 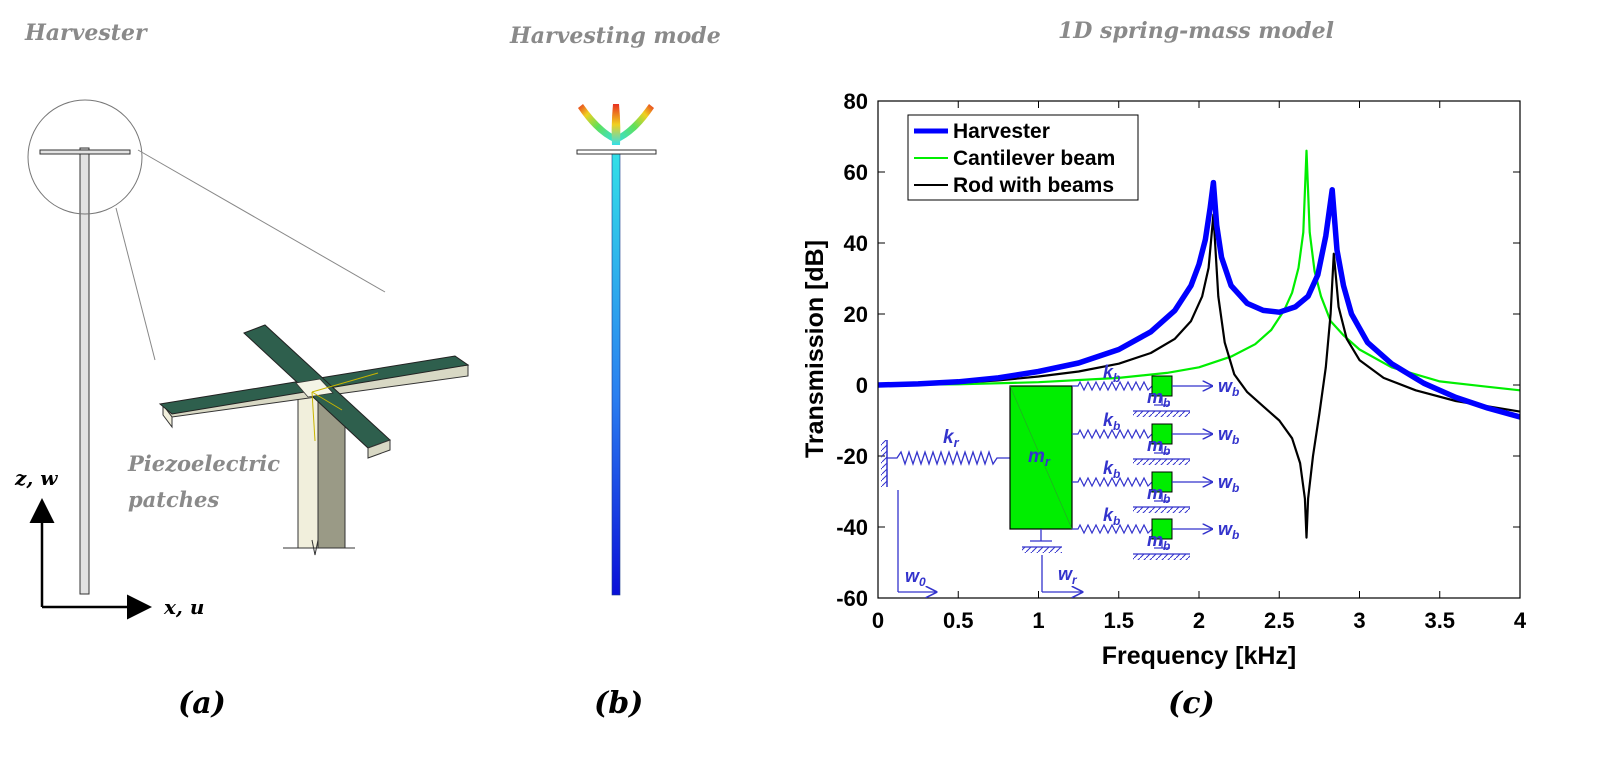 I want to click on legend-label-rod: Rod with beams, so click(x=1033, y=185).